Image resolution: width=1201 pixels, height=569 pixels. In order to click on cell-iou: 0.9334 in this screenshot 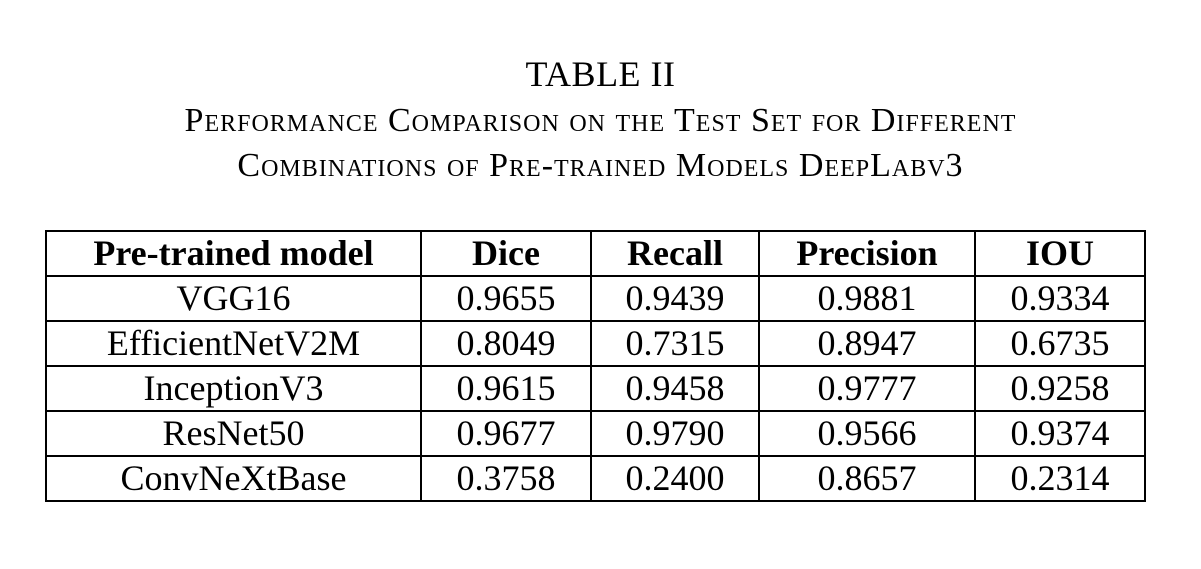, I will do `click(1060, 298)`.